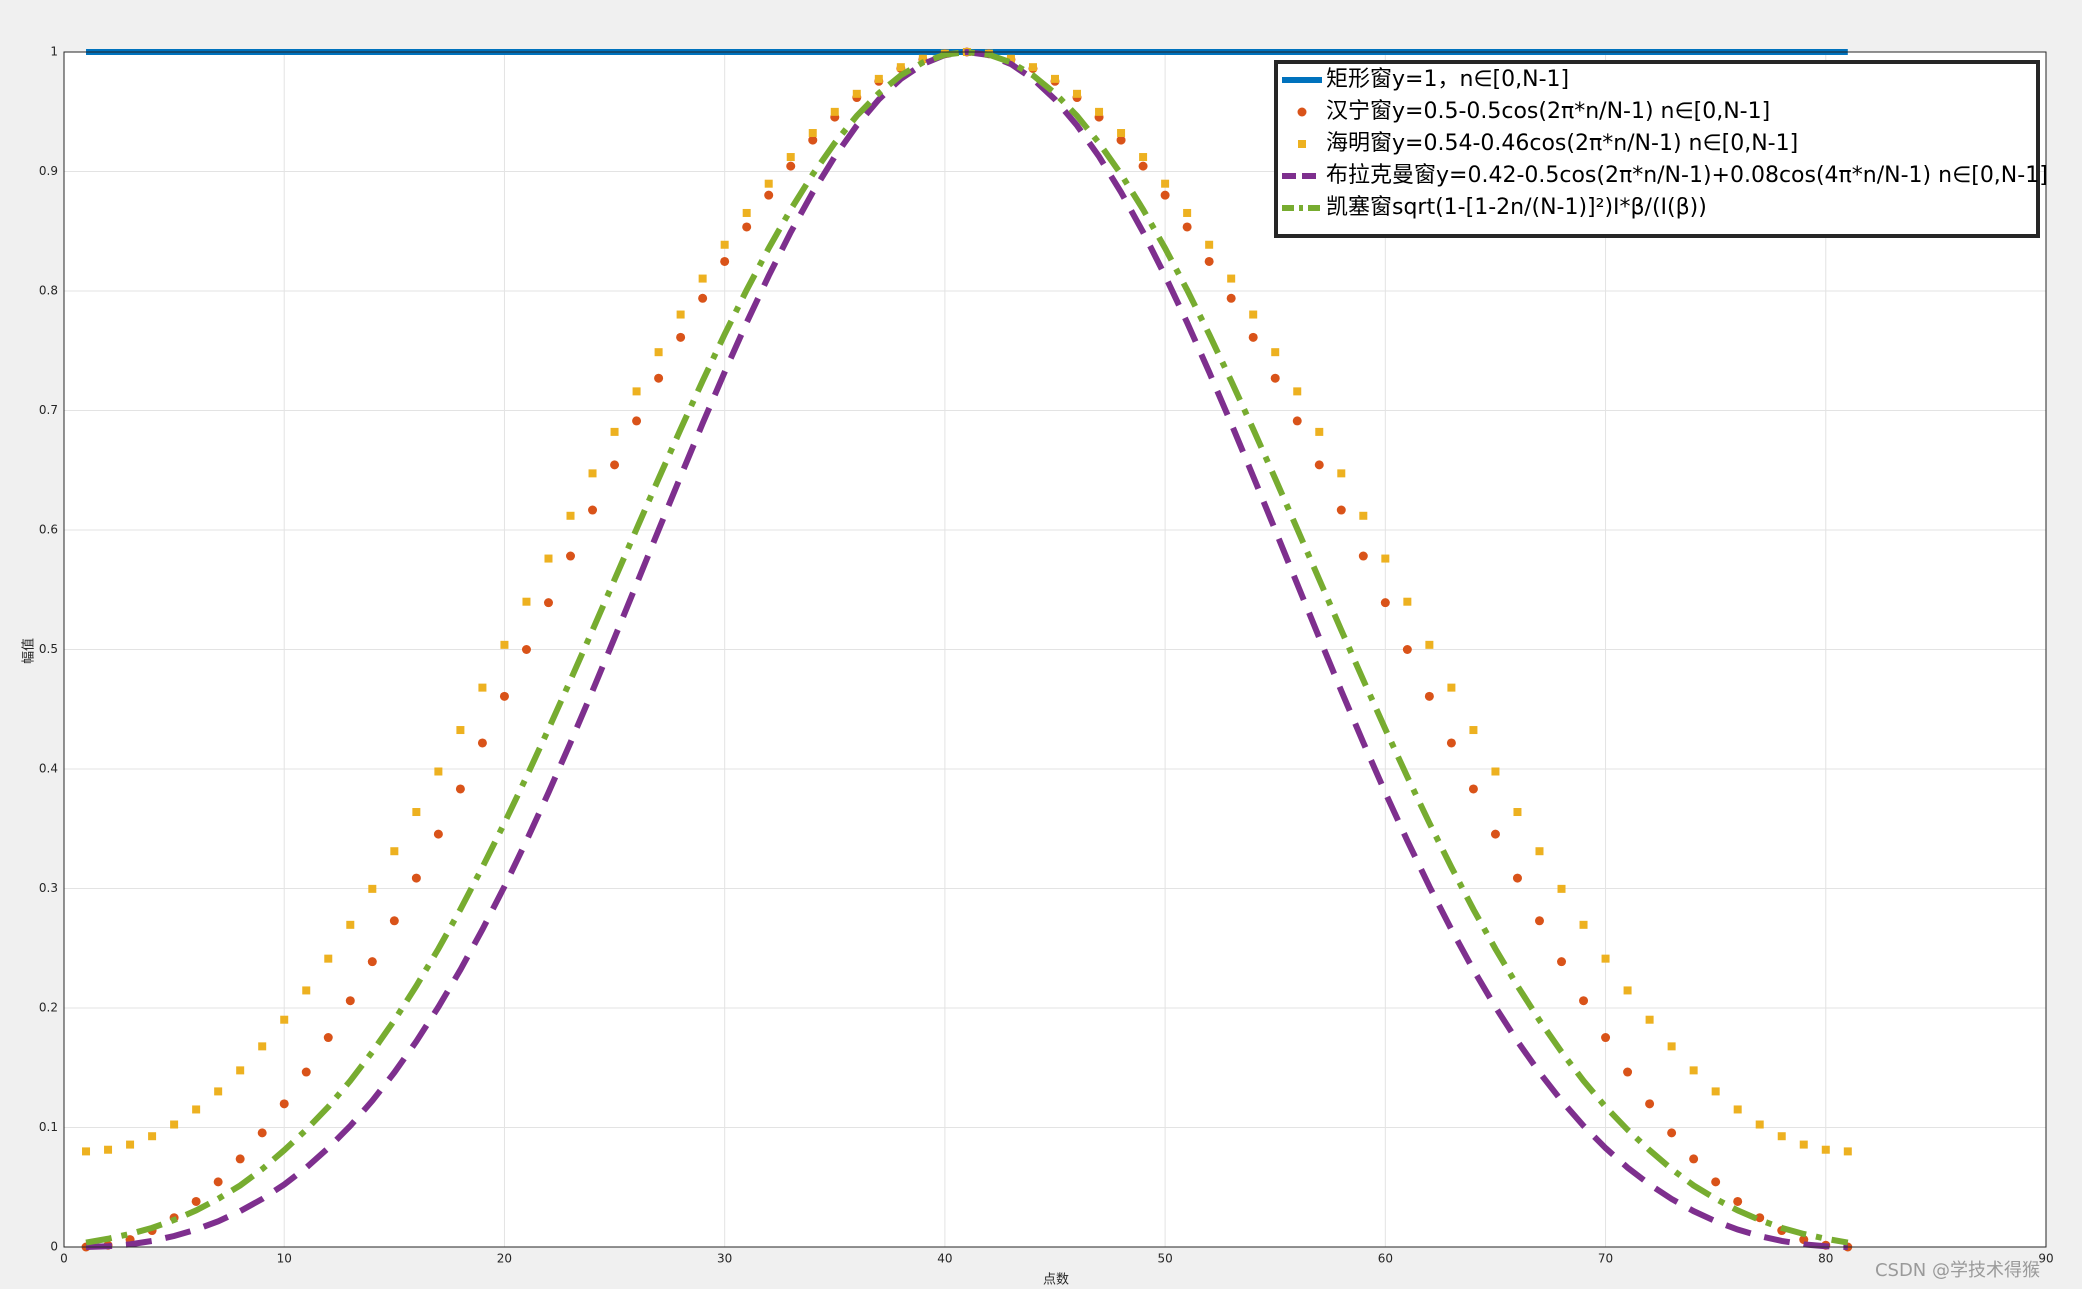 This screenshot has height=1289, width=2082. Describe the element at coordinates (48, 1008) in the screenshot. I see `y-tick-label: 0.2` at that location.